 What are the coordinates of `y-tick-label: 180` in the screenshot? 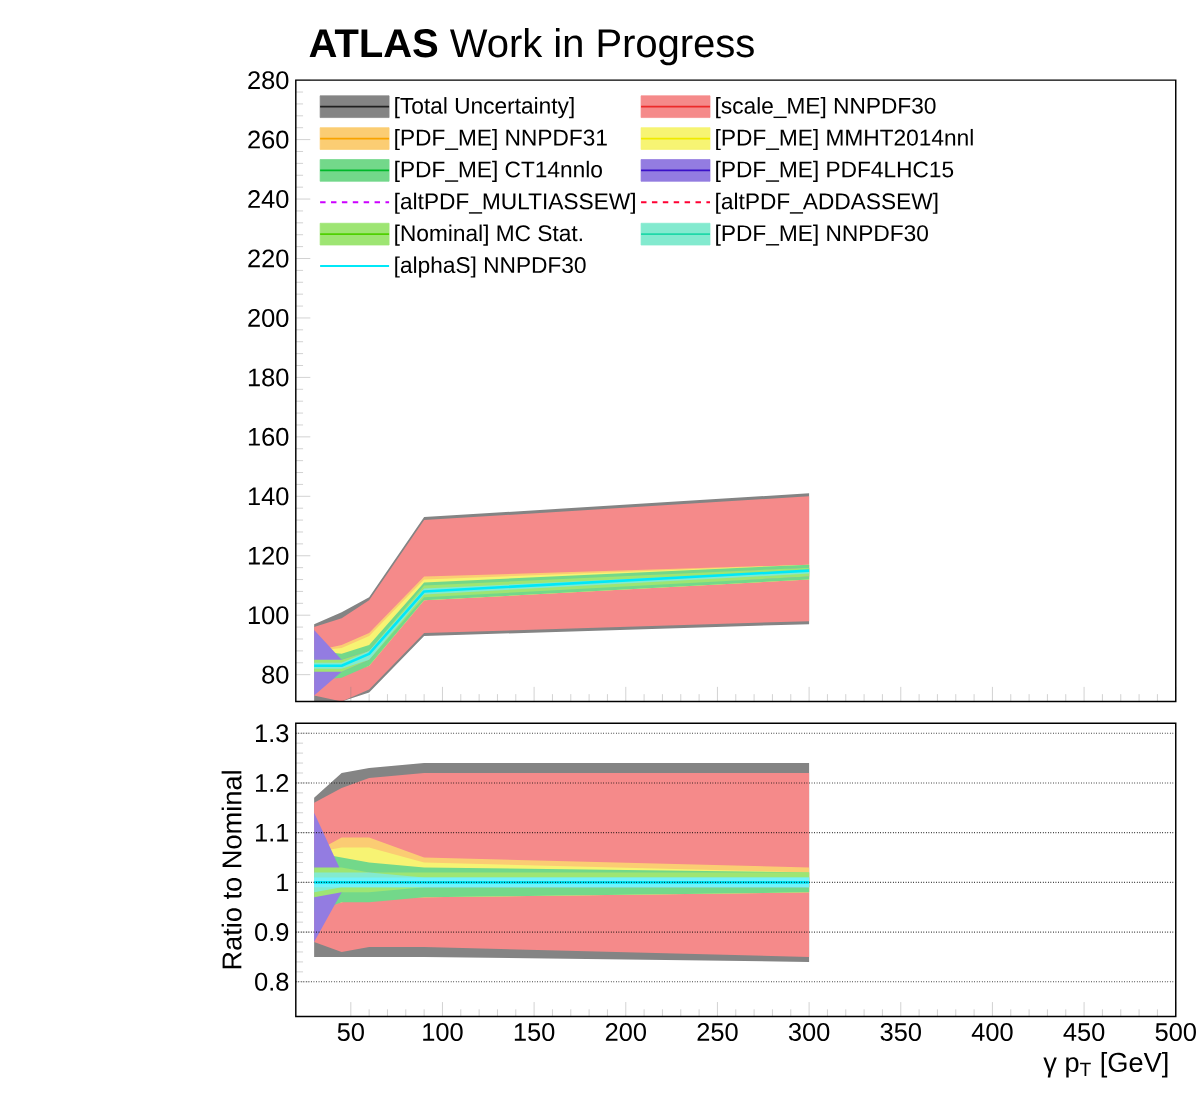 It's located at (268, 377).